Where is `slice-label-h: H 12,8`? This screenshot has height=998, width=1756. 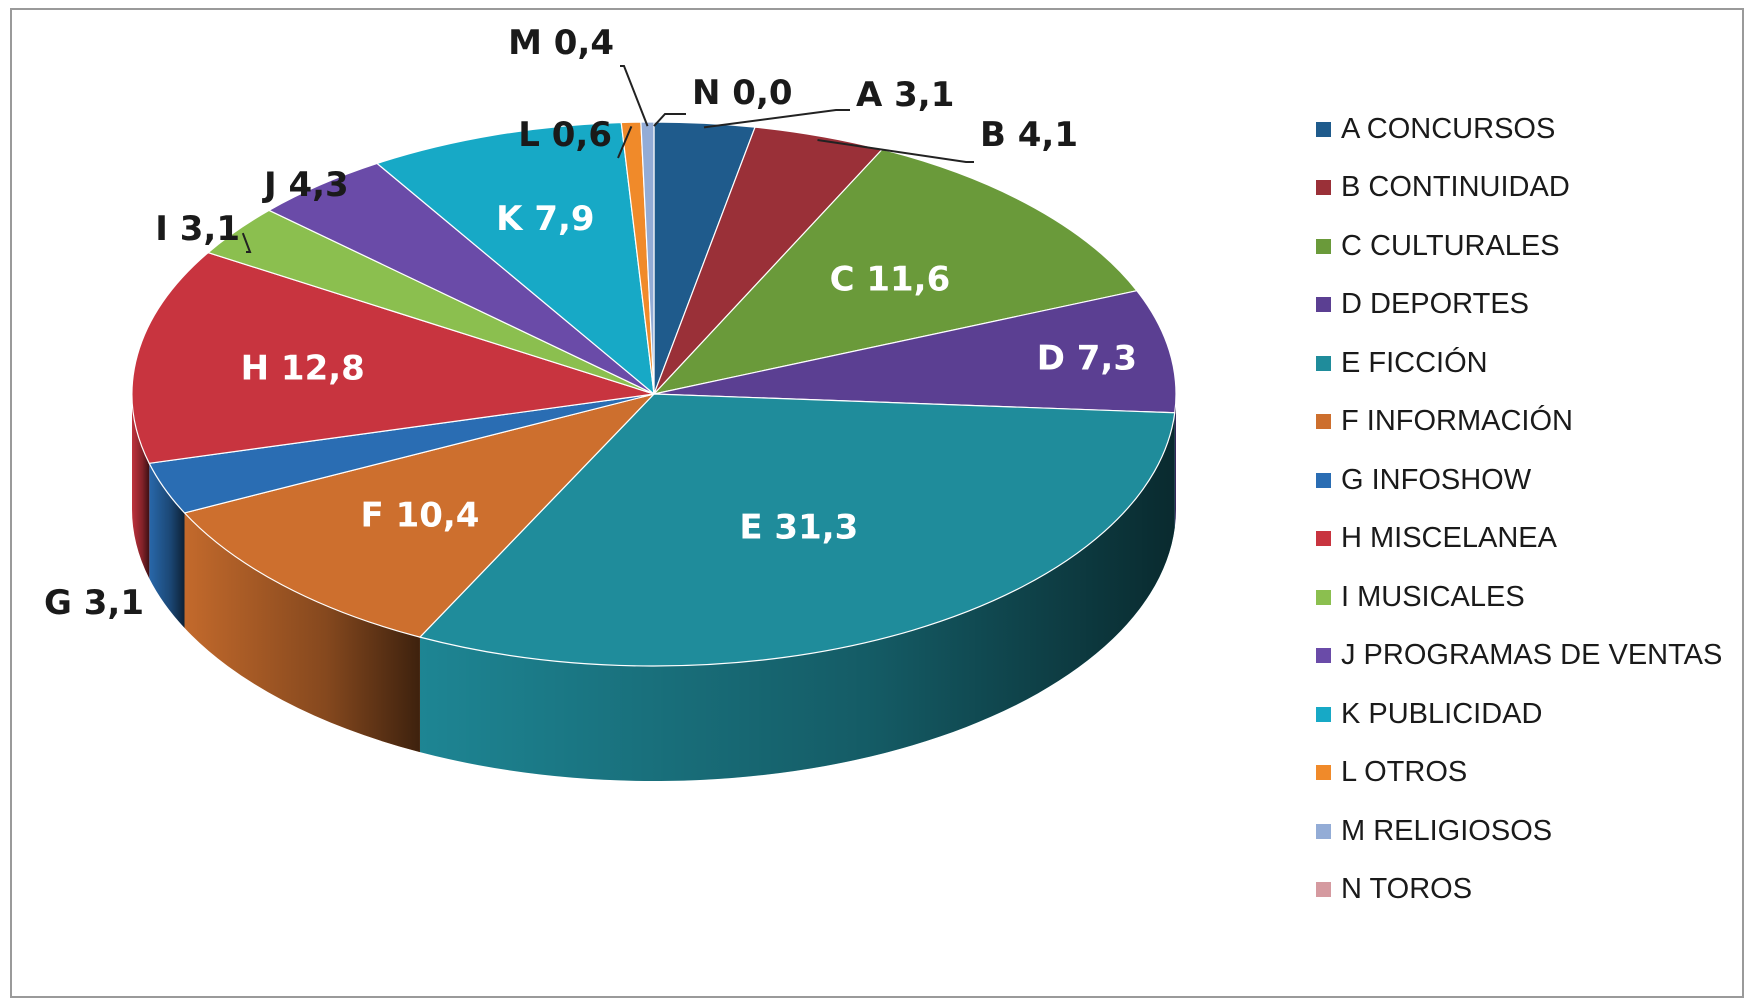 slice-label-h: H 12,8 is located at coordinates (303, 368).